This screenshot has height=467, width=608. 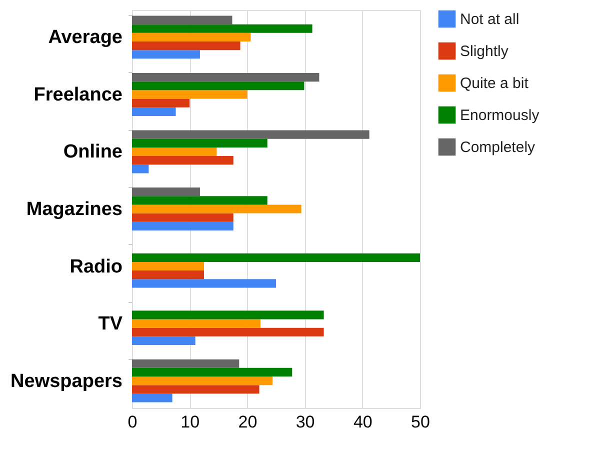 What do you see at coordinates (500, 115) in the screenshot?
I see `legend-label: Enormously` at bounding box center [500, 115].